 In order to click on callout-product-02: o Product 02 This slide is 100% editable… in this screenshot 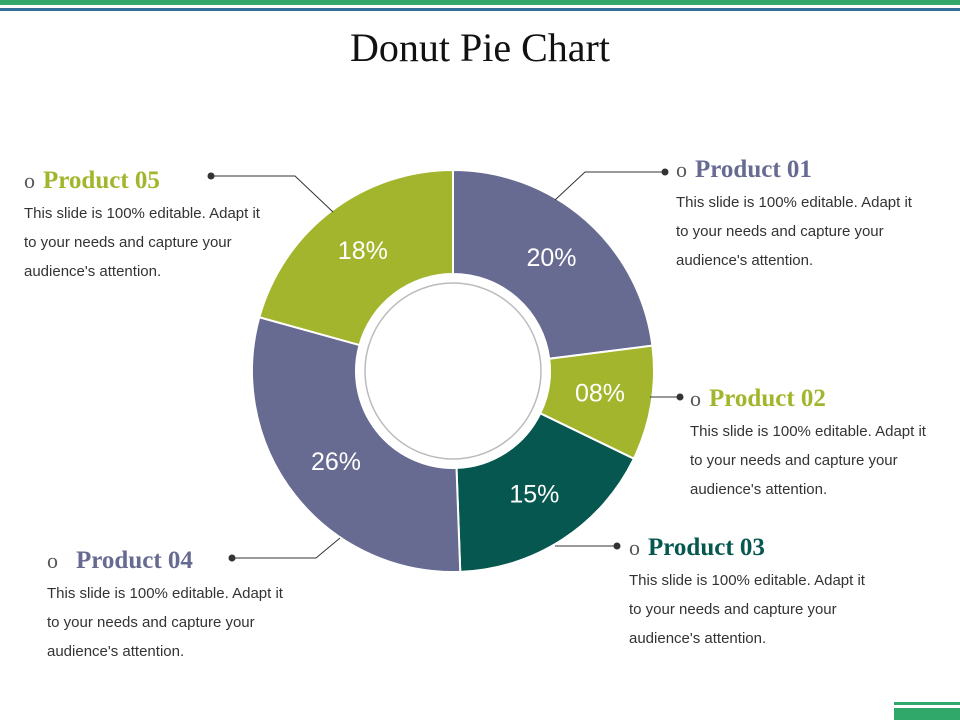, I will do `click(820, 444)`.